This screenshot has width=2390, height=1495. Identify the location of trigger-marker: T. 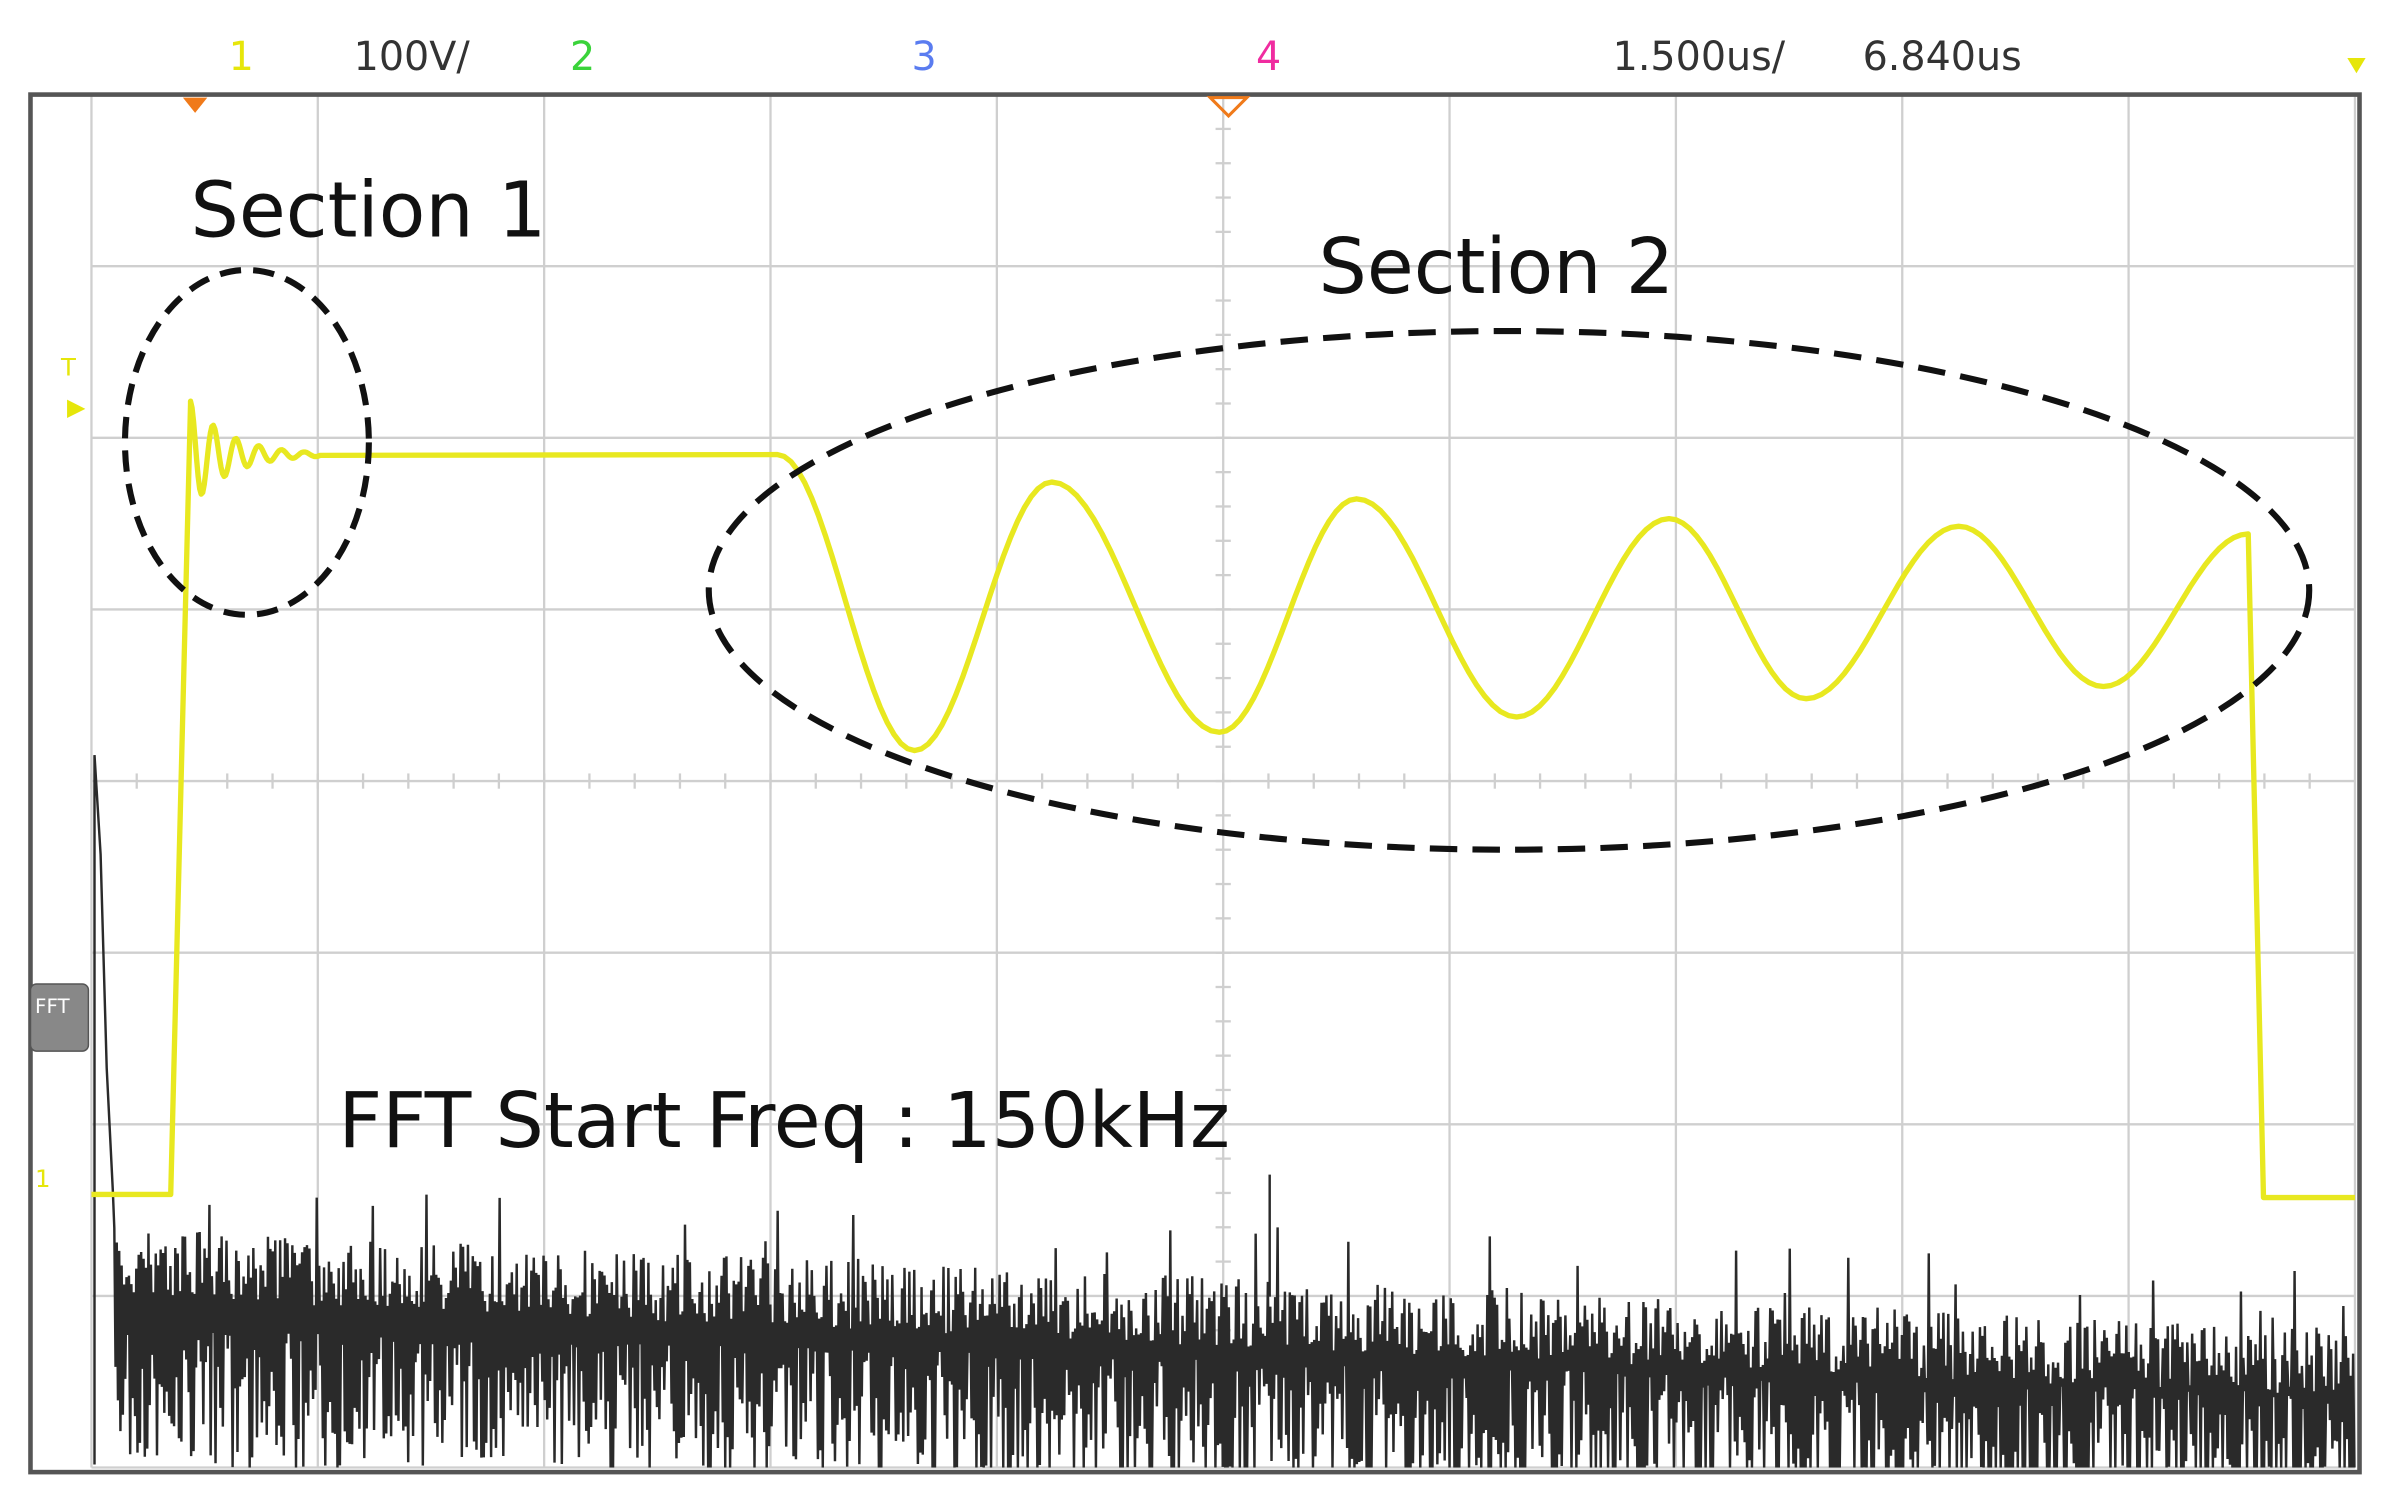
(68, 366).